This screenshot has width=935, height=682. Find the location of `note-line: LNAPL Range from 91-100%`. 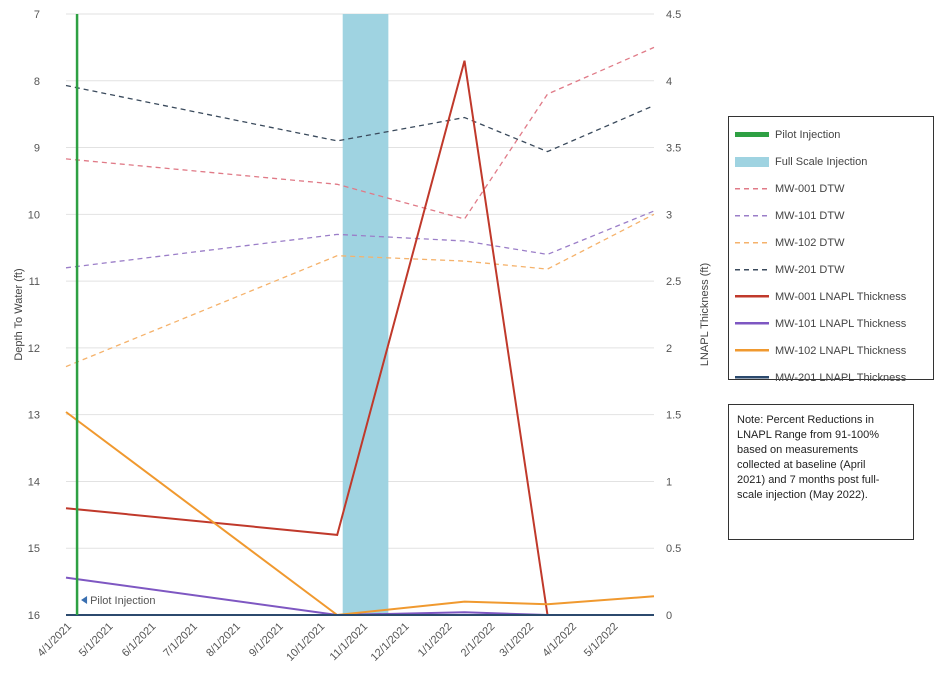

note-line: LNAPL Range from 91-100% is located at coordinates (808, 435).